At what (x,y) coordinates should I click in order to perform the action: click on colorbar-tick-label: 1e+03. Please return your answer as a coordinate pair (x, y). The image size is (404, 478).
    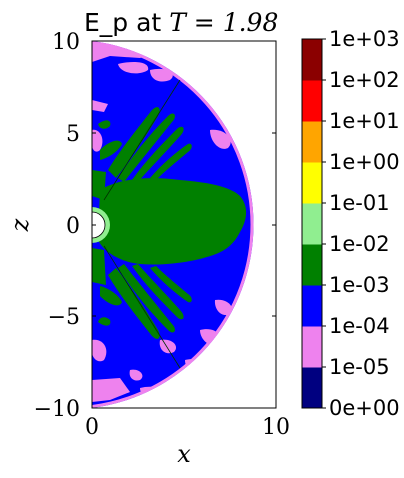
    Looking at the image, I should click on (364, 39).